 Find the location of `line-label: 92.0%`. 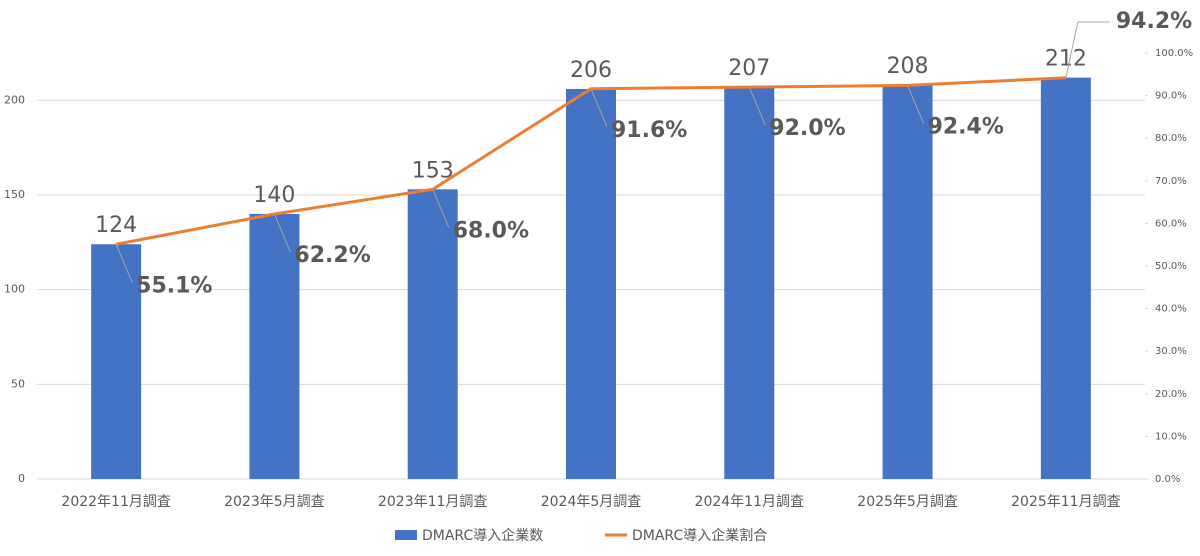

line-label: 92.0% is located at coordinates (807, 128).